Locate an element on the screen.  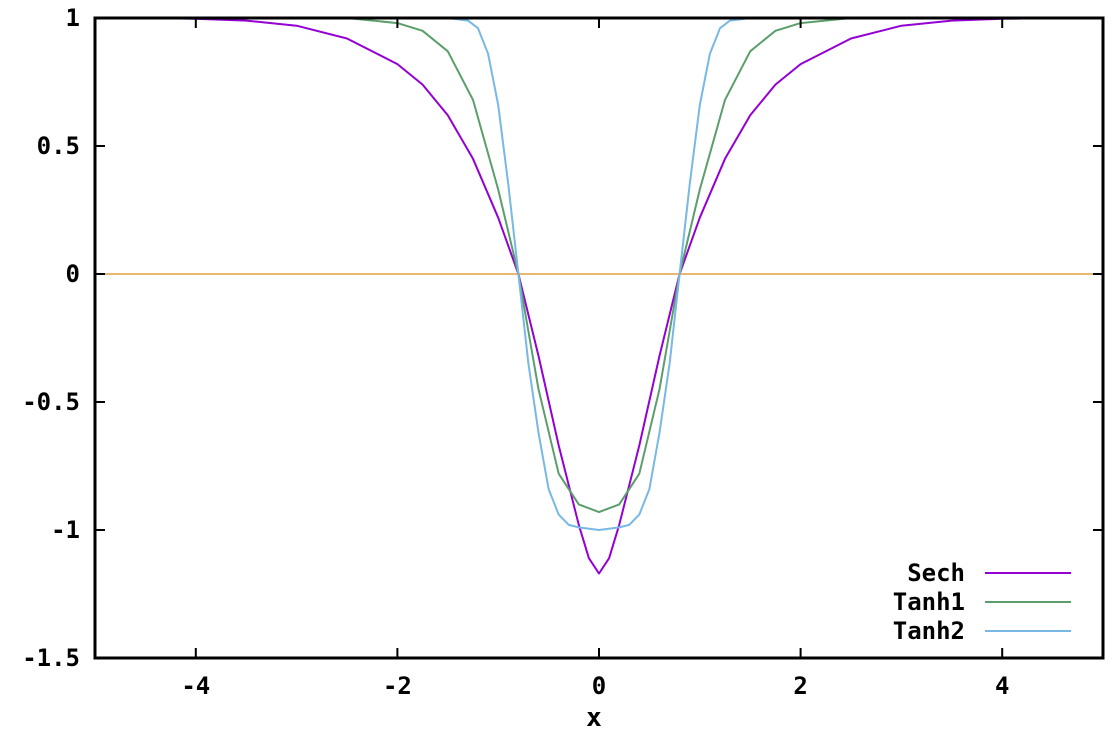
y-tick-label: 0 is located at coordinates (73, 274).